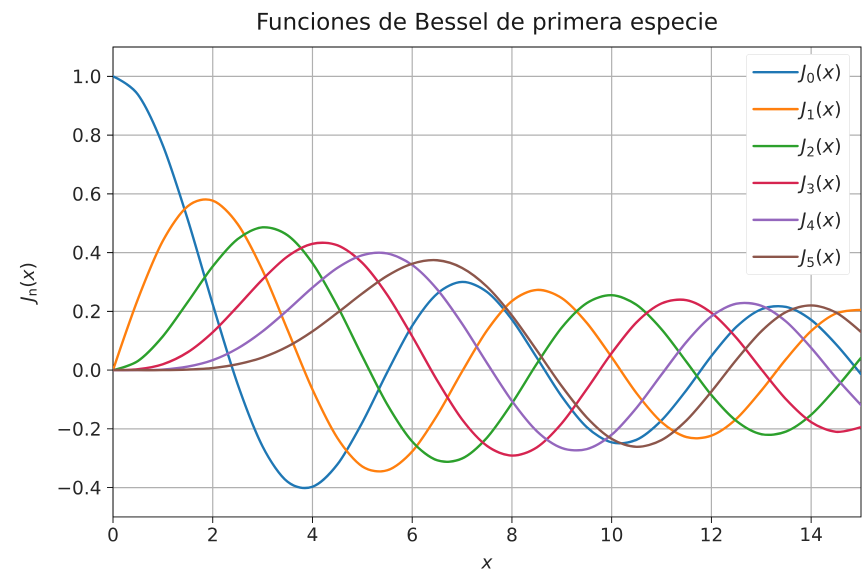 The height and width of the screenshot is (575, 864). Describe the element at coordinates (87, 76) in the screenshot. I see `y-tick-label: 1.0` at that location.